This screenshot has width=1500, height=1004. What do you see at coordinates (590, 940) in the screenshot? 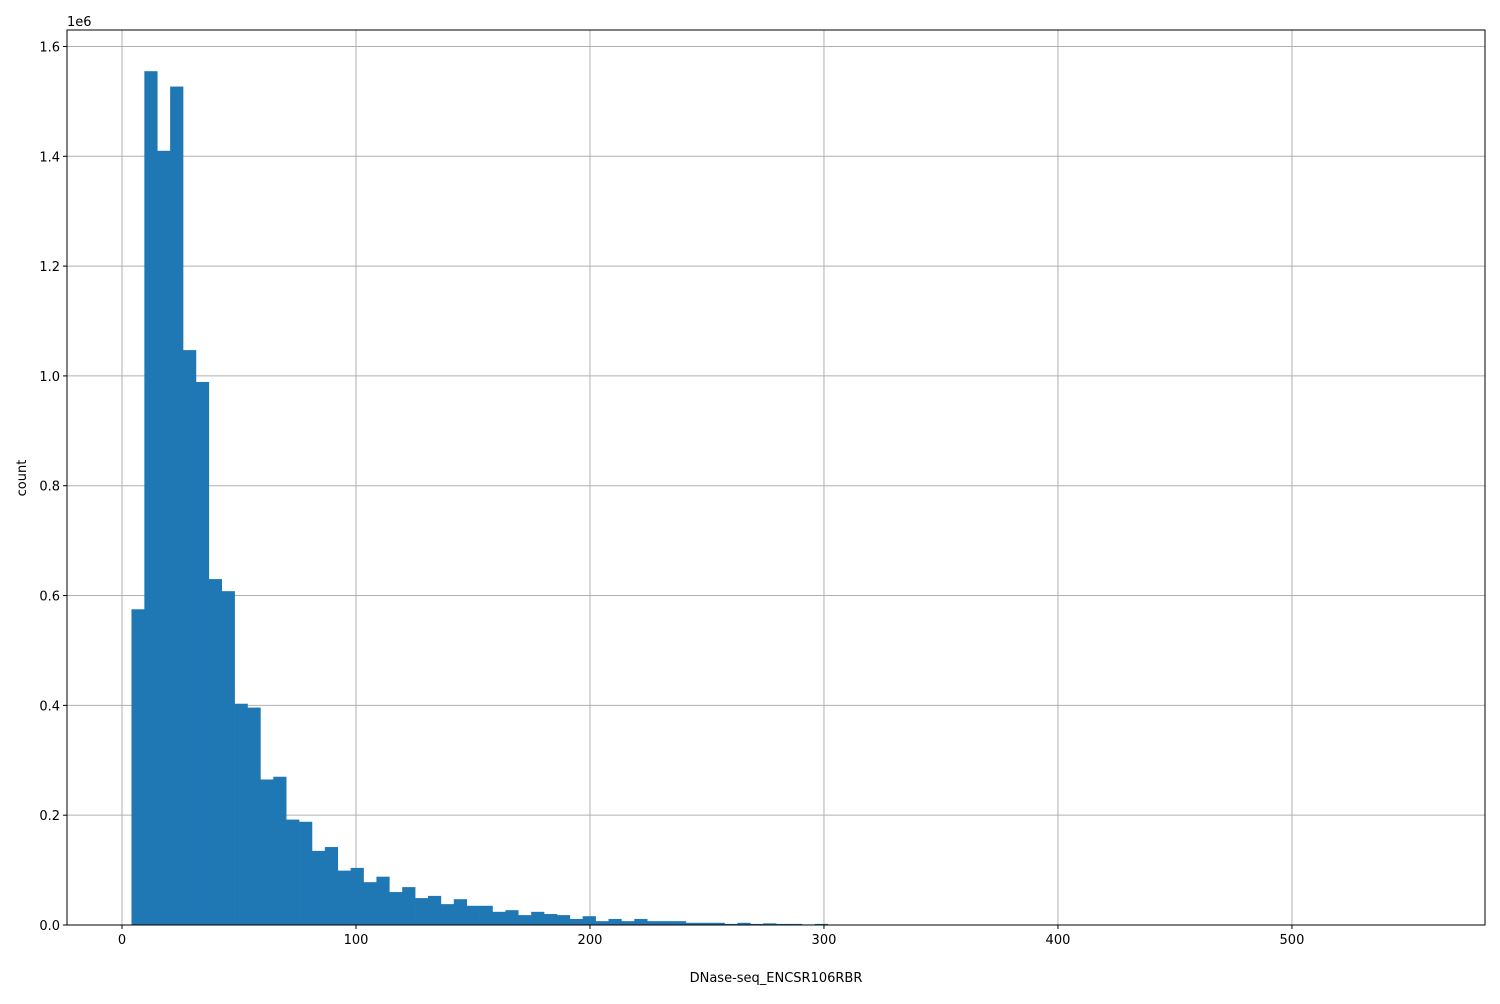
I see `x-tick-label: 200` at bounding box center [590, 940].